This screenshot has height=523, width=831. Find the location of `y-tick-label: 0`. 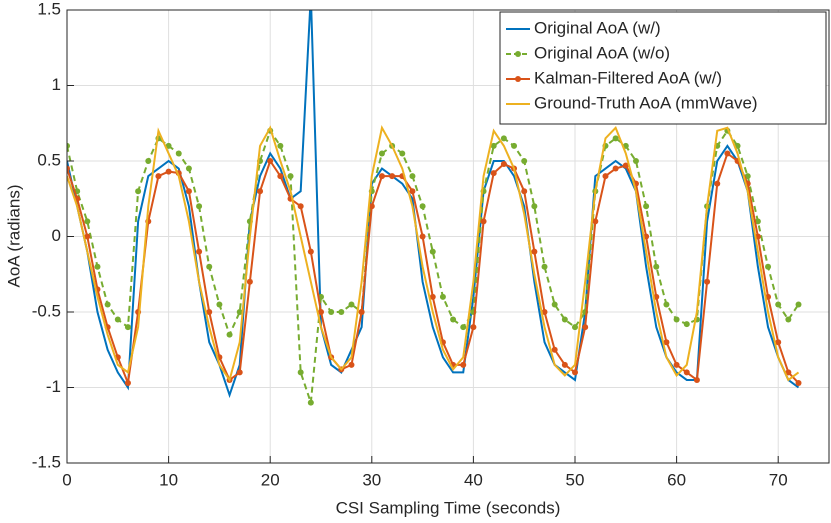

y-tick-label: 0 is located at coordinates (56, 235).